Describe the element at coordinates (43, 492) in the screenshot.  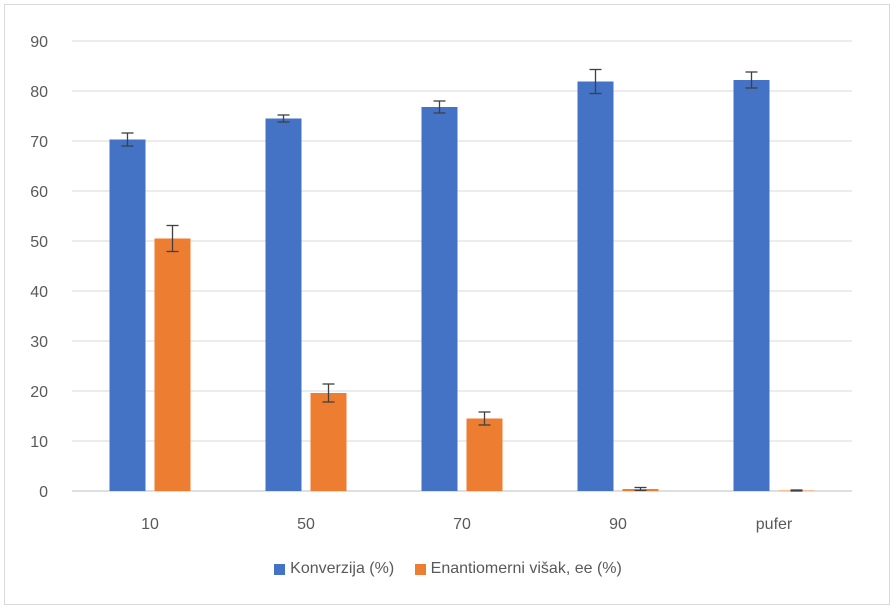
I see `y-tick-label: 0` at that location.